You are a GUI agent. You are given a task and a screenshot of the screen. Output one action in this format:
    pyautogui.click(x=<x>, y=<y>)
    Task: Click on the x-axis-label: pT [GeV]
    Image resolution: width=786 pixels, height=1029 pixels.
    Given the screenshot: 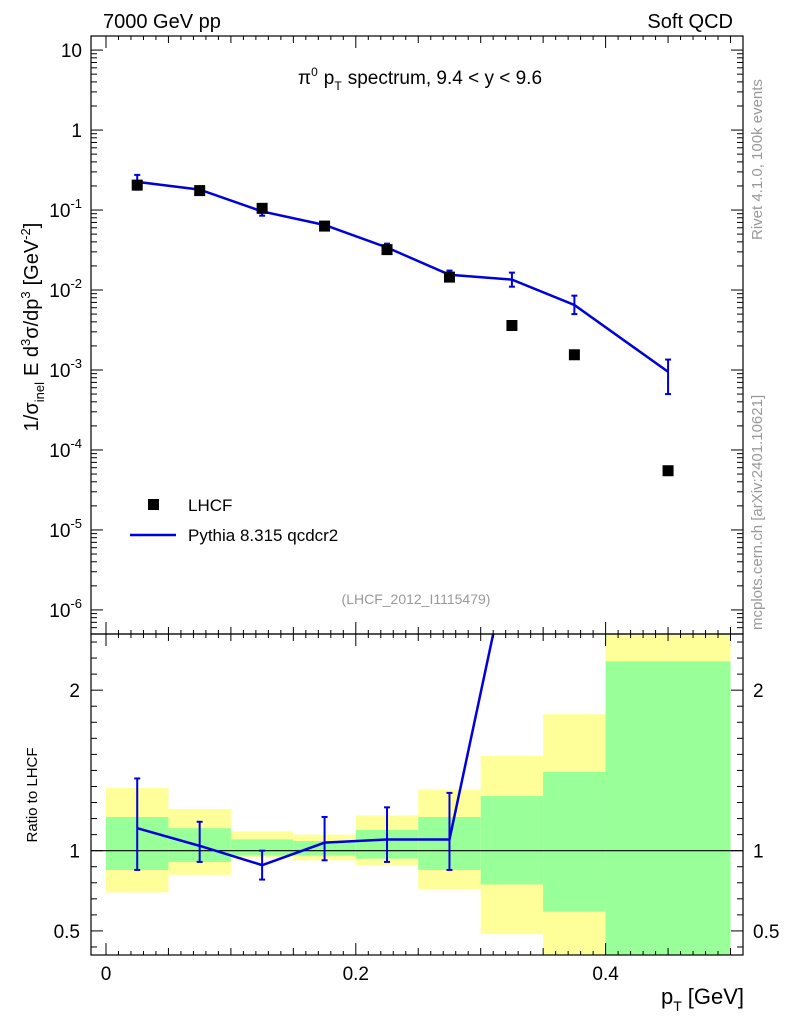 What is the action you would take?
    pyautogui.click(x=702, y=999)
    